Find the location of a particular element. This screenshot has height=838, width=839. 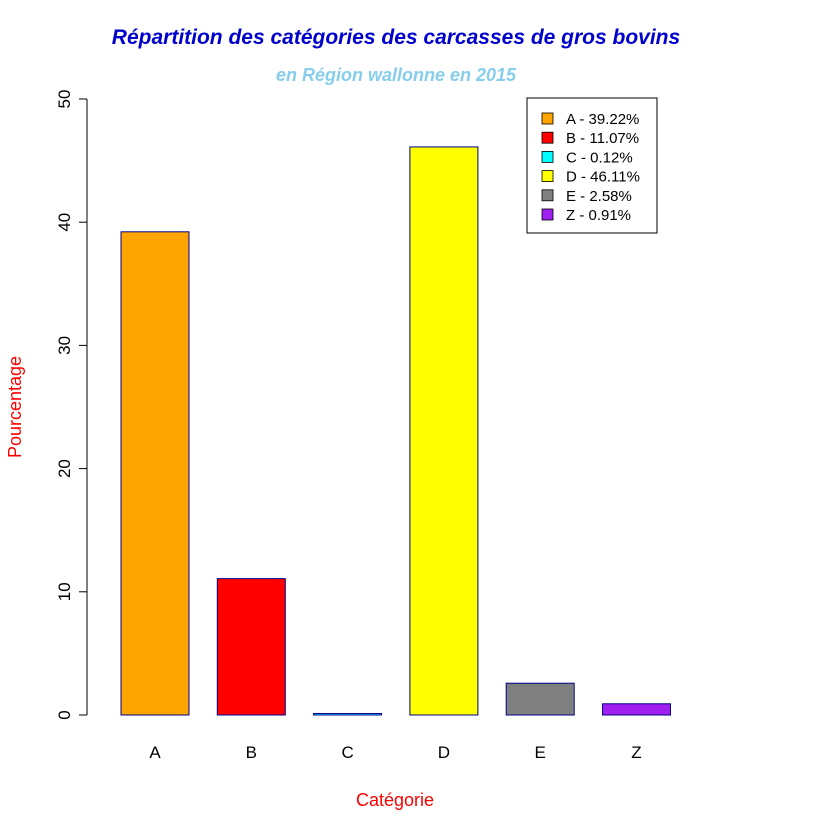

chart-subtitle: en Région wallonne en 2015 is located at coordinates (396, 75).